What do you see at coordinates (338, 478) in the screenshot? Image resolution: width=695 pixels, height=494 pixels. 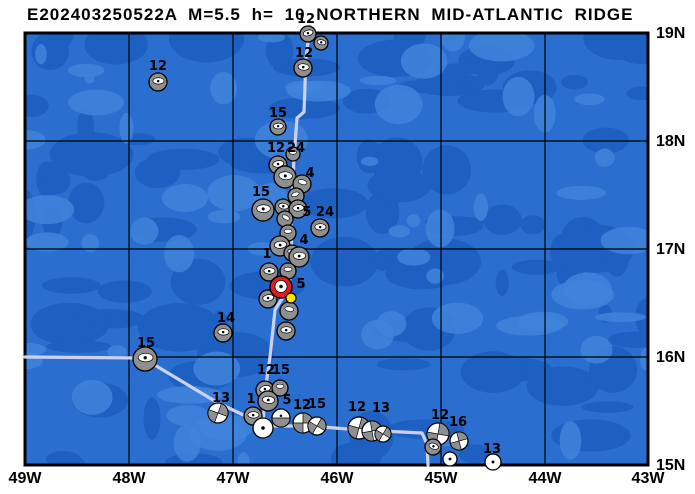 I see `x-axis-tick-label: 46W` at bounding box center [338, 478].